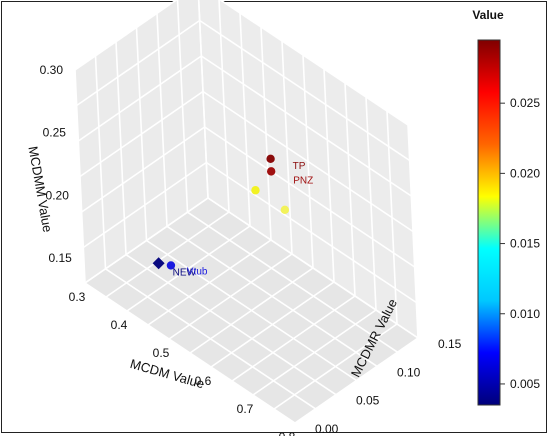 The height and width of the screenshot is (436, 550). What do you see at coordinates (167, 373) in the screenshot?
I see `x-axis-label: MCDM Value` at bounding box center [167, 373].